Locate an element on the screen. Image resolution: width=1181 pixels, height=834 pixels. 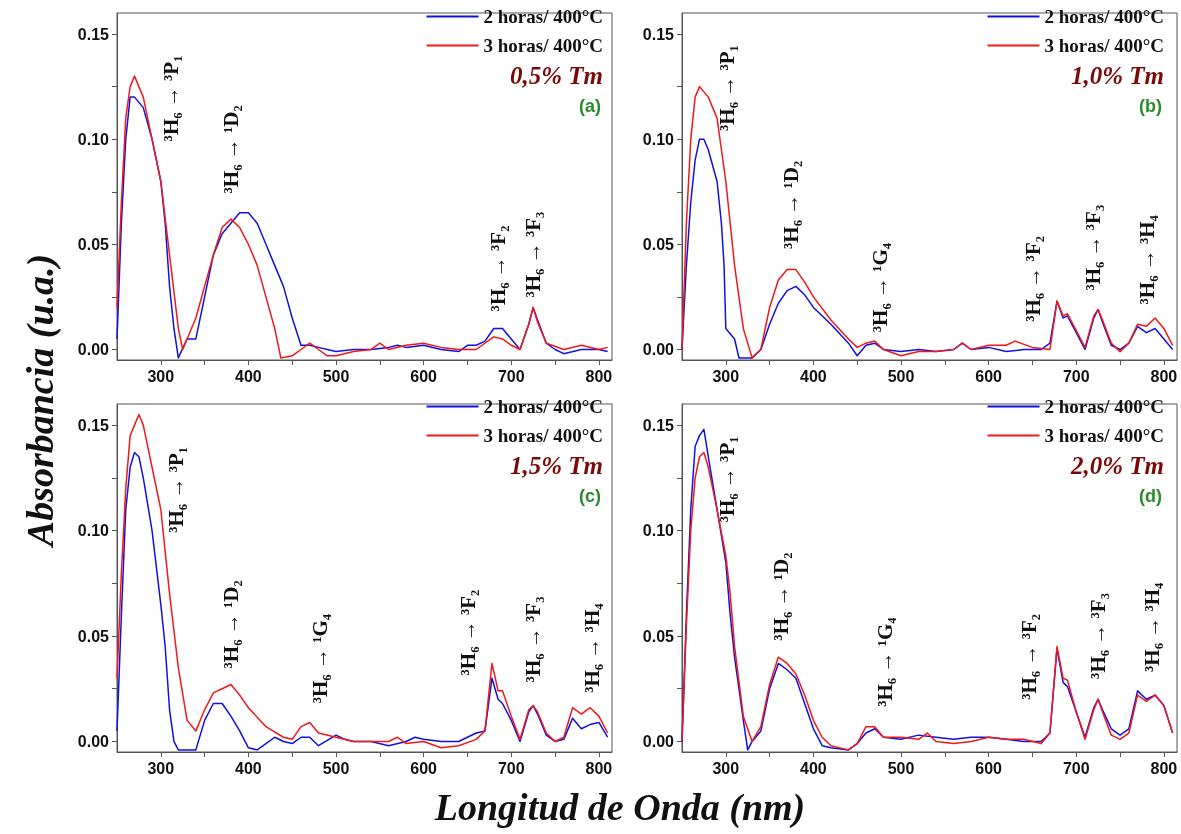
text: (d) is located at coordinates (1151, 496).